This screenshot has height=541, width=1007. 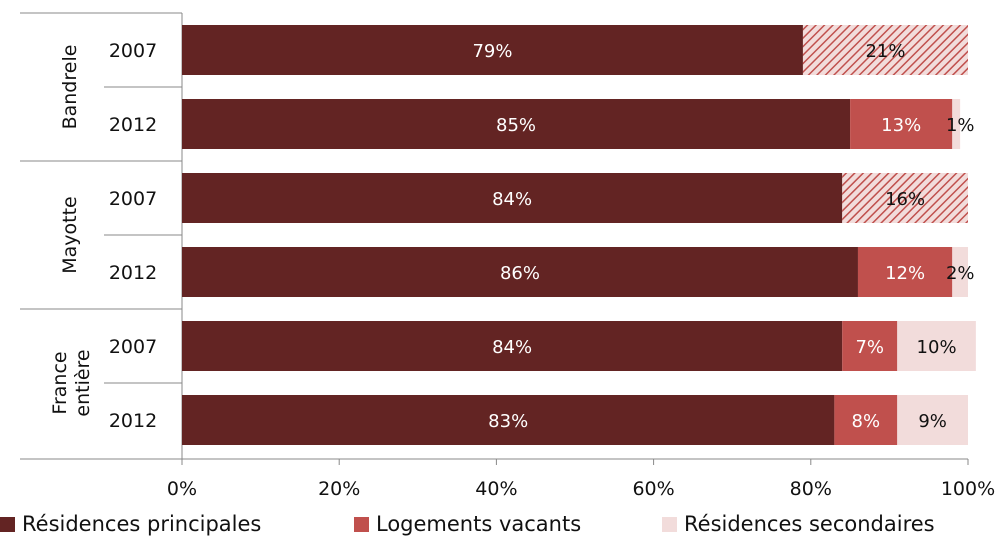 I want to click on data-label: 21%, so click(x=885, y=51).